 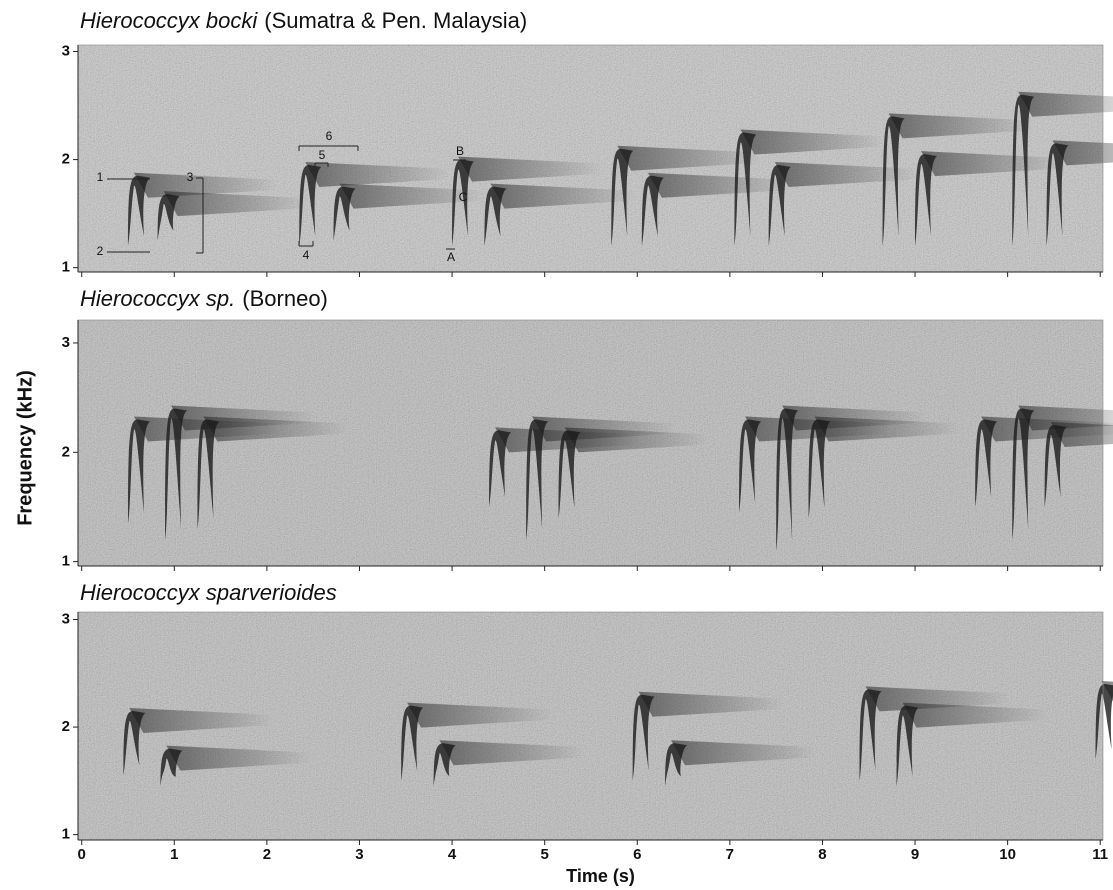 What do you see at coordinates (544, 854) in the screenshot?
I see `x-tick-label: 5` at bounding box center [544, 854].